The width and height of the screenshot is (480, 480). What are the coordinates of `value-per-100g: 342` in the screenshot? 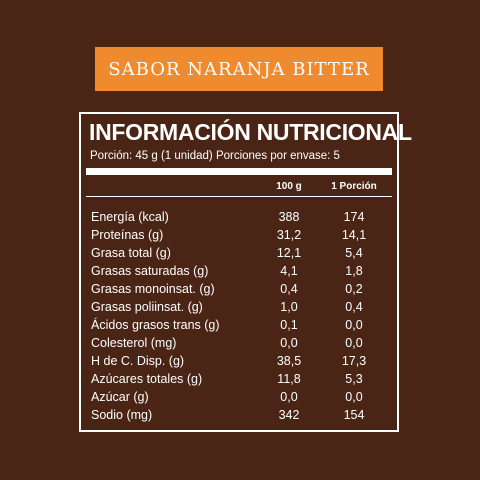 It's located at (289, 415).